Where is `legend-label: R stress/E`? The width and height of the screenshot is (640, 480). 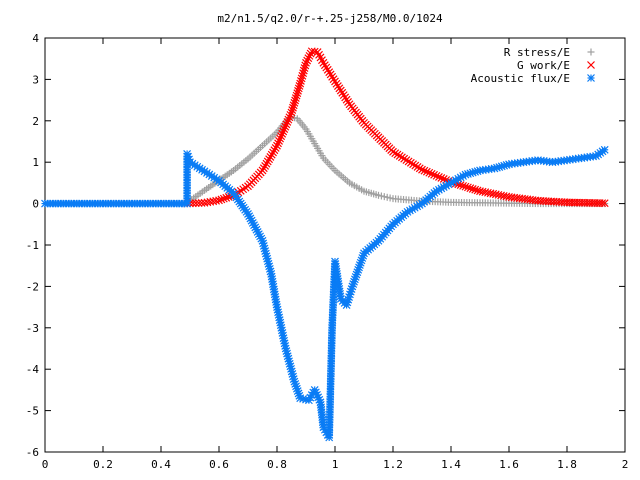 legend-label: R stress/E is located at coordinates (537, 52).